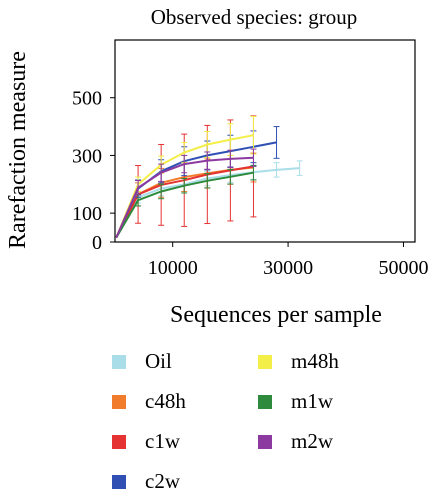  What do you see at coordinates (119, 482) in the screenshot?
I see `legend-swatch-c2w` at bounding box center [119, 482].